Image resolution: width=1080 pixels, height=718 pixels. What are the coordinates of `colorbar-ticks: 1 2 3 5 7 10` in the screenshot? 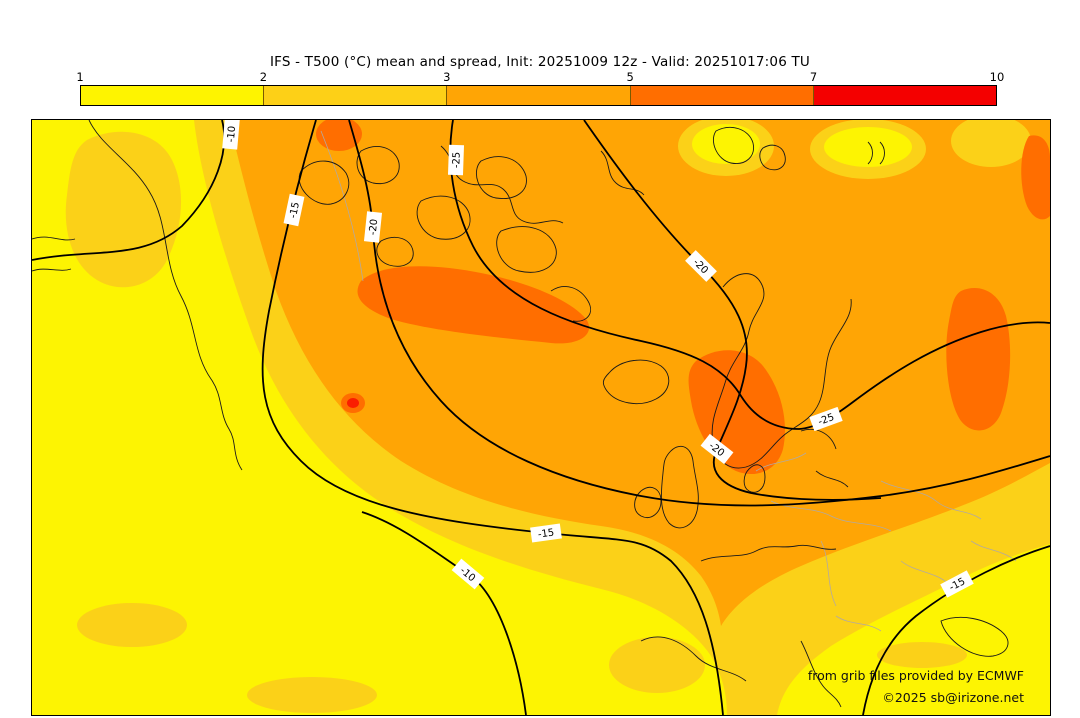 It's located at (540, 77).